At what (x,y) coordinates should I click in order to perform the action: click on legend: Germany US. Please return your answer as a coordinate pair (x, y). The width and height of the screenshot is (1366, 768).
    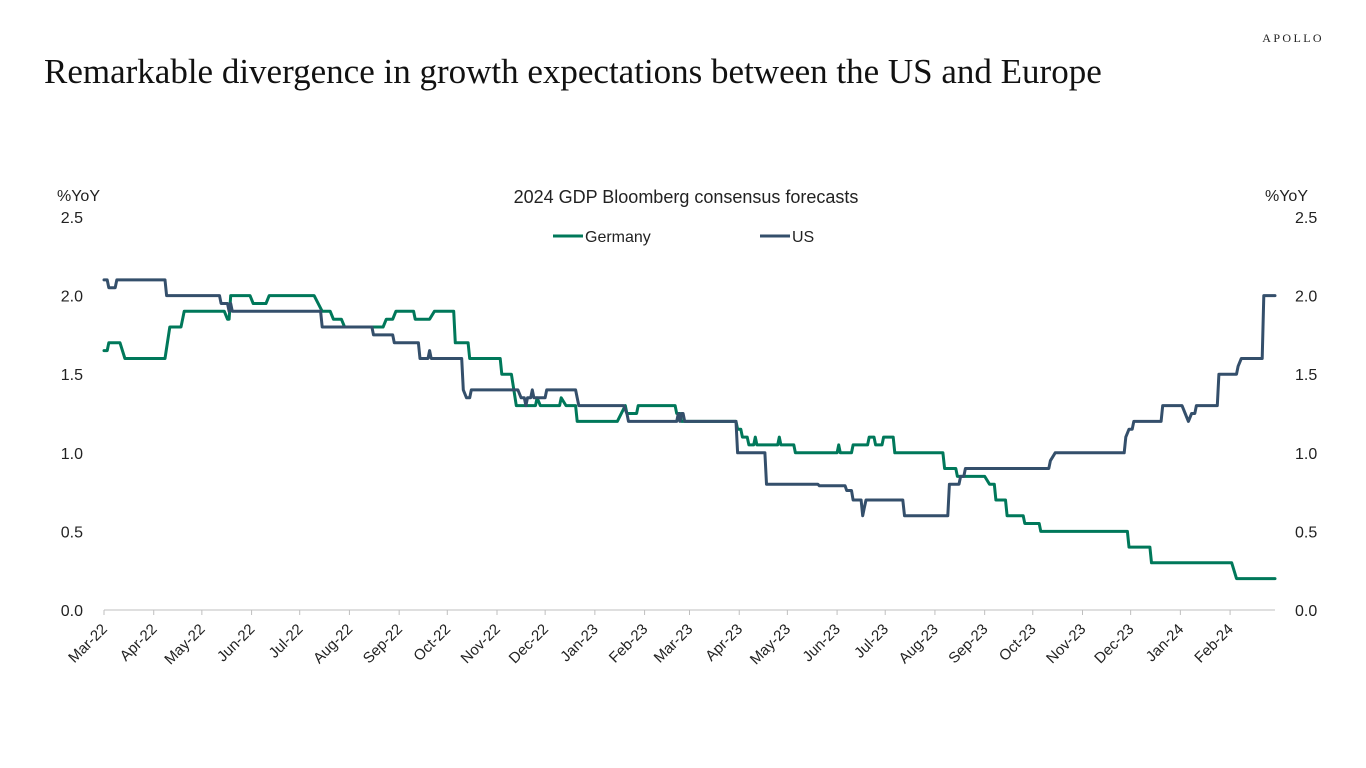
    Looking at the image, I should click on (683, 237).